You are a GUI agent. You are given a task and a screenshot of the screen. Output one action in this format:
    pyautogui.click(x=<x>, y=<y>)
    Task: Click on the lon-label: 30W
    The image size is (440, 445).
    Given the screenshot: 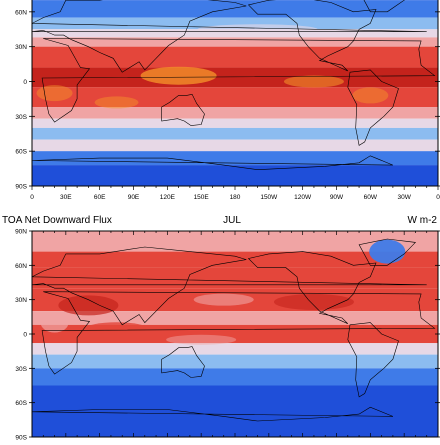 What is the action you would take?
    pyautogui.click(x=404, y=197)
    